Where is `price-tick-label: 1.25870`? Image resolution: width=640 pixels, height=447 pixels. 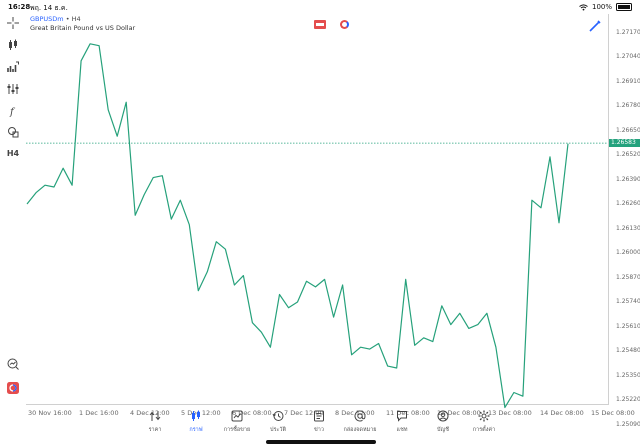
price-tick-label: 1.25870 is located at coordinates (628, 277).